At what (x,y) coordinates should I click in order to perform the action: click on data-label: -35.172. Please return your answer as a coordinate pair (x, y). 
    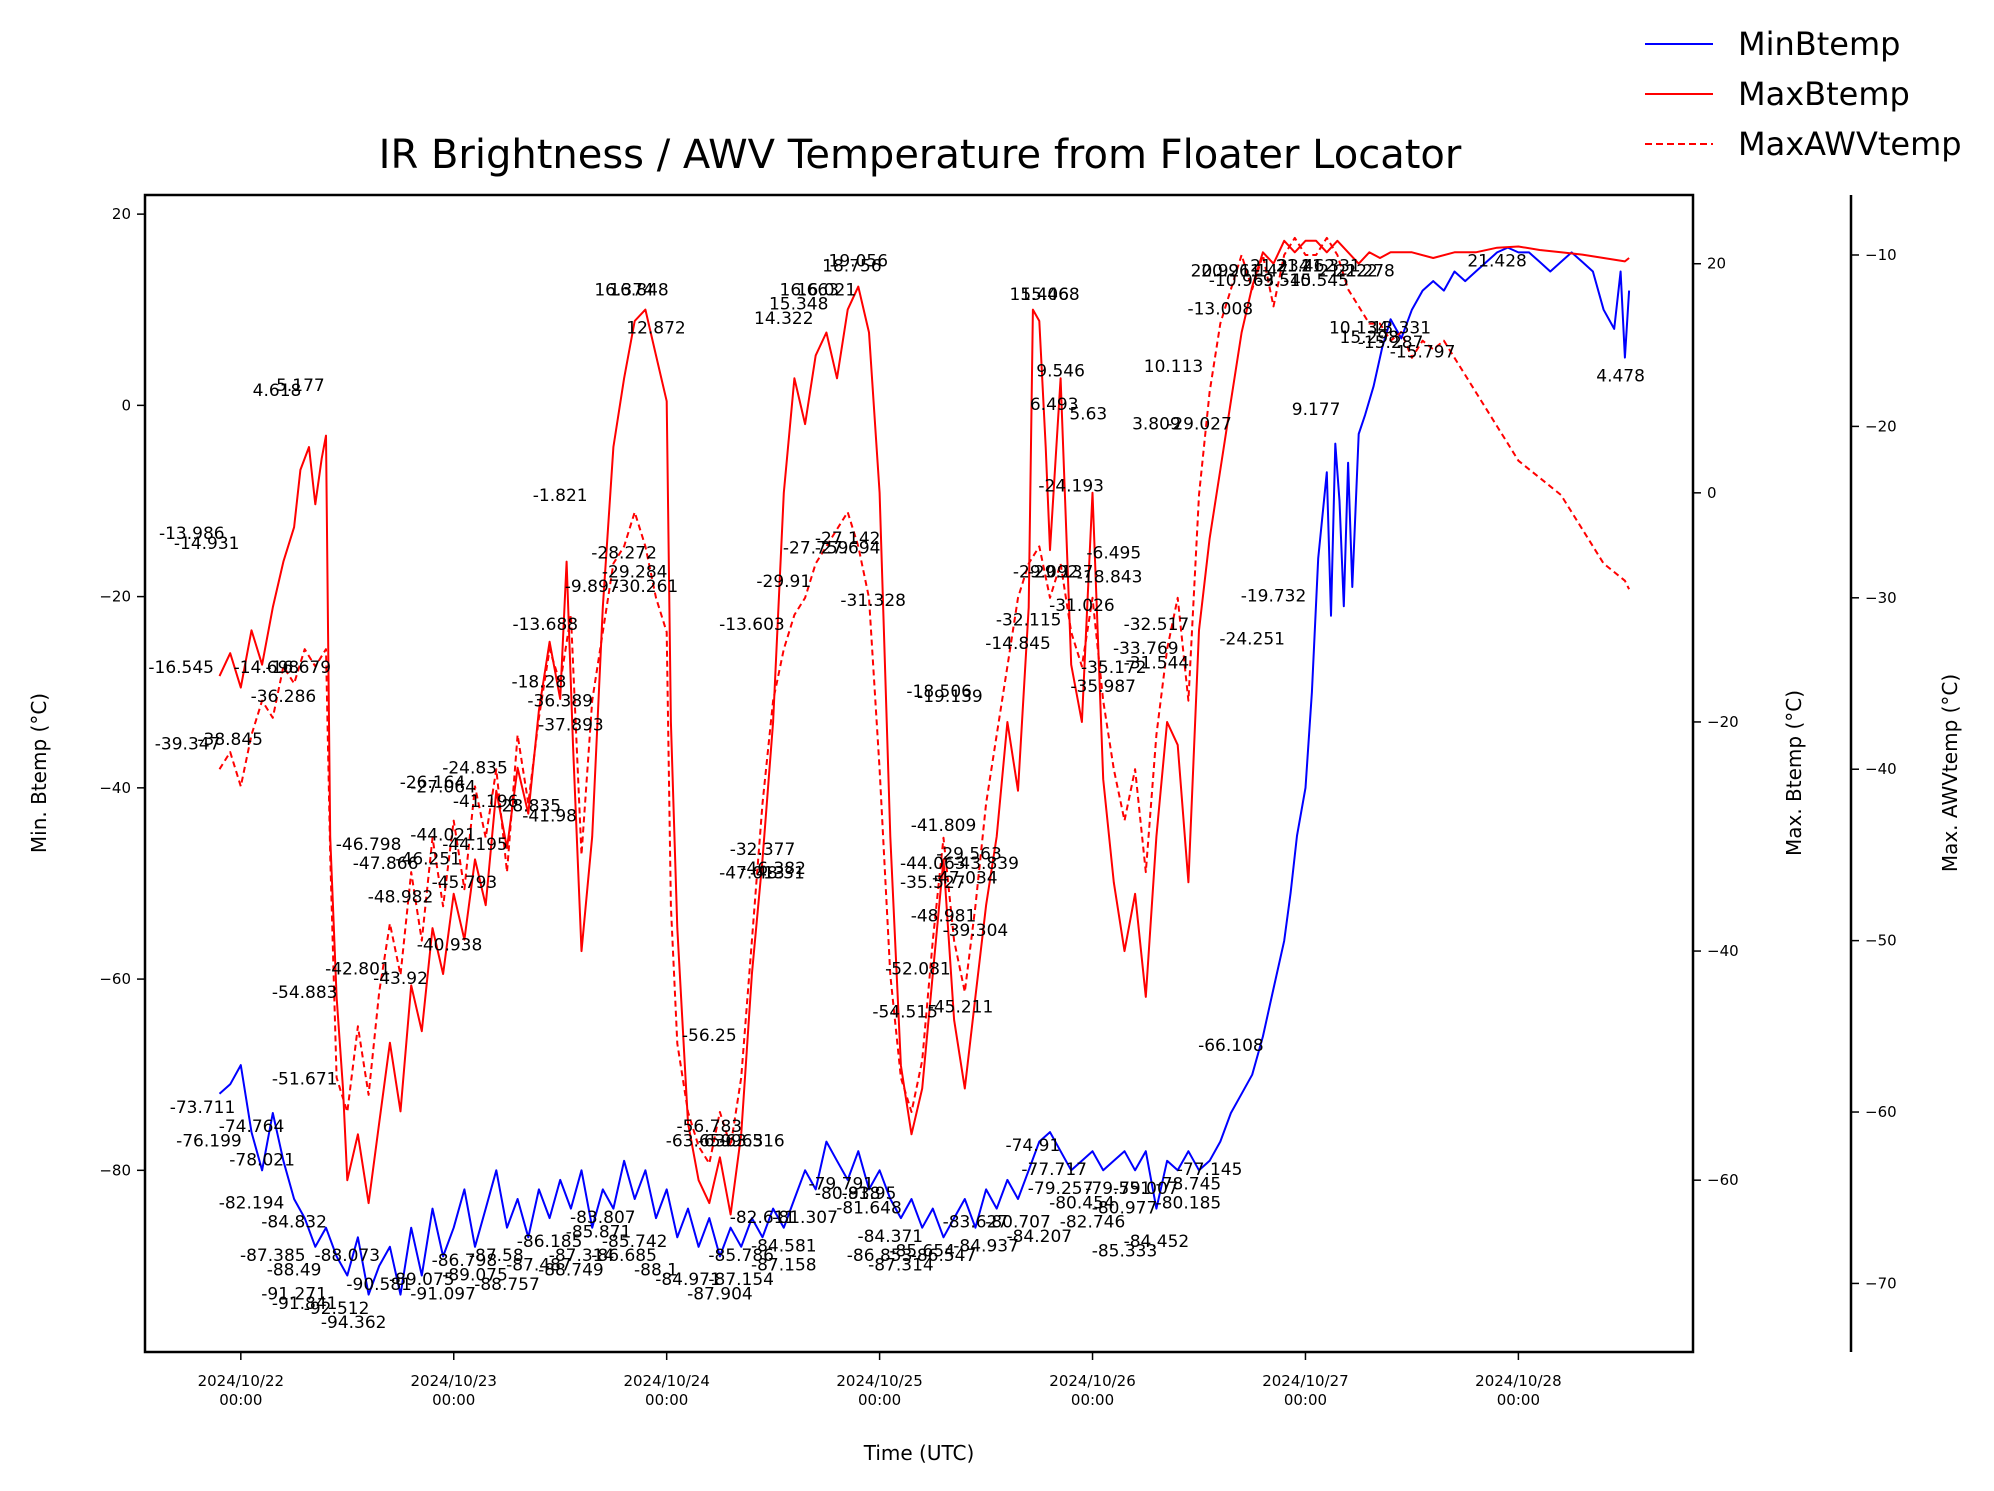
    Looking at the image, I should click on (1114, 668).